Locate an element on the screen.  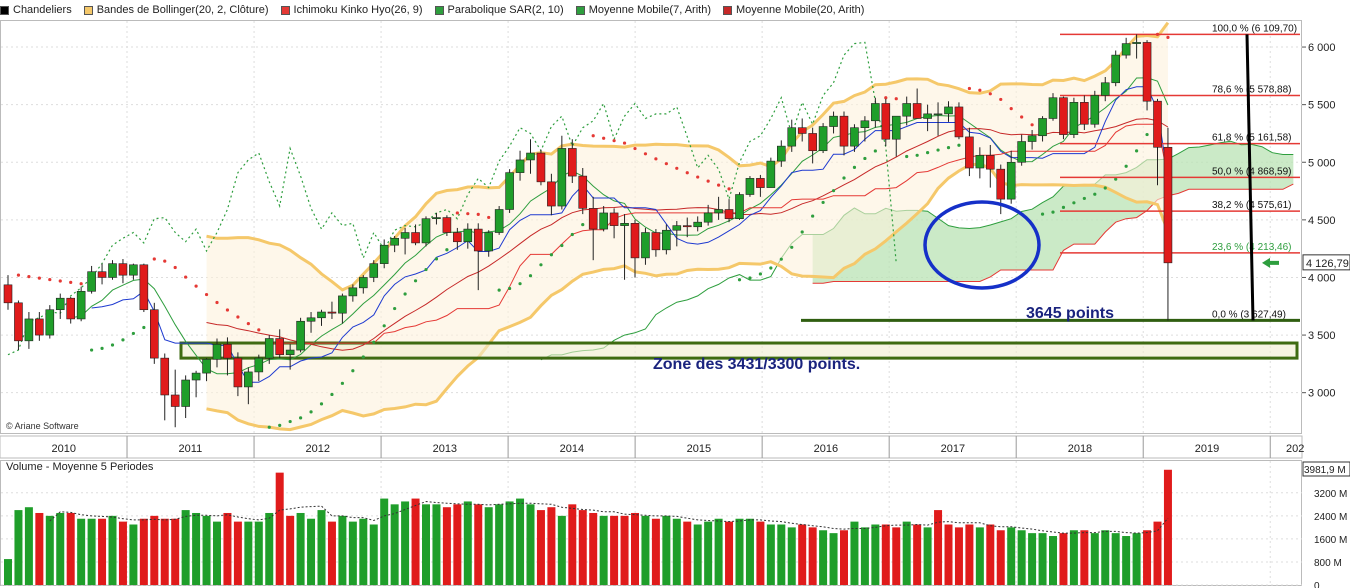
legend-item-bollinger: Bandes de Bollinger(20, 2, Clôture) is located at coordinates (176, 10).